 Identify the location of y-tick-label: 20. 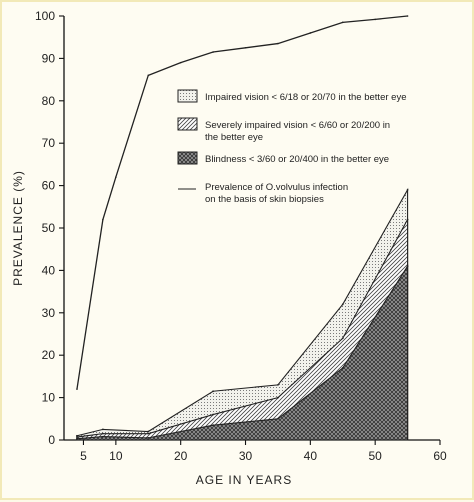
(49, 355).